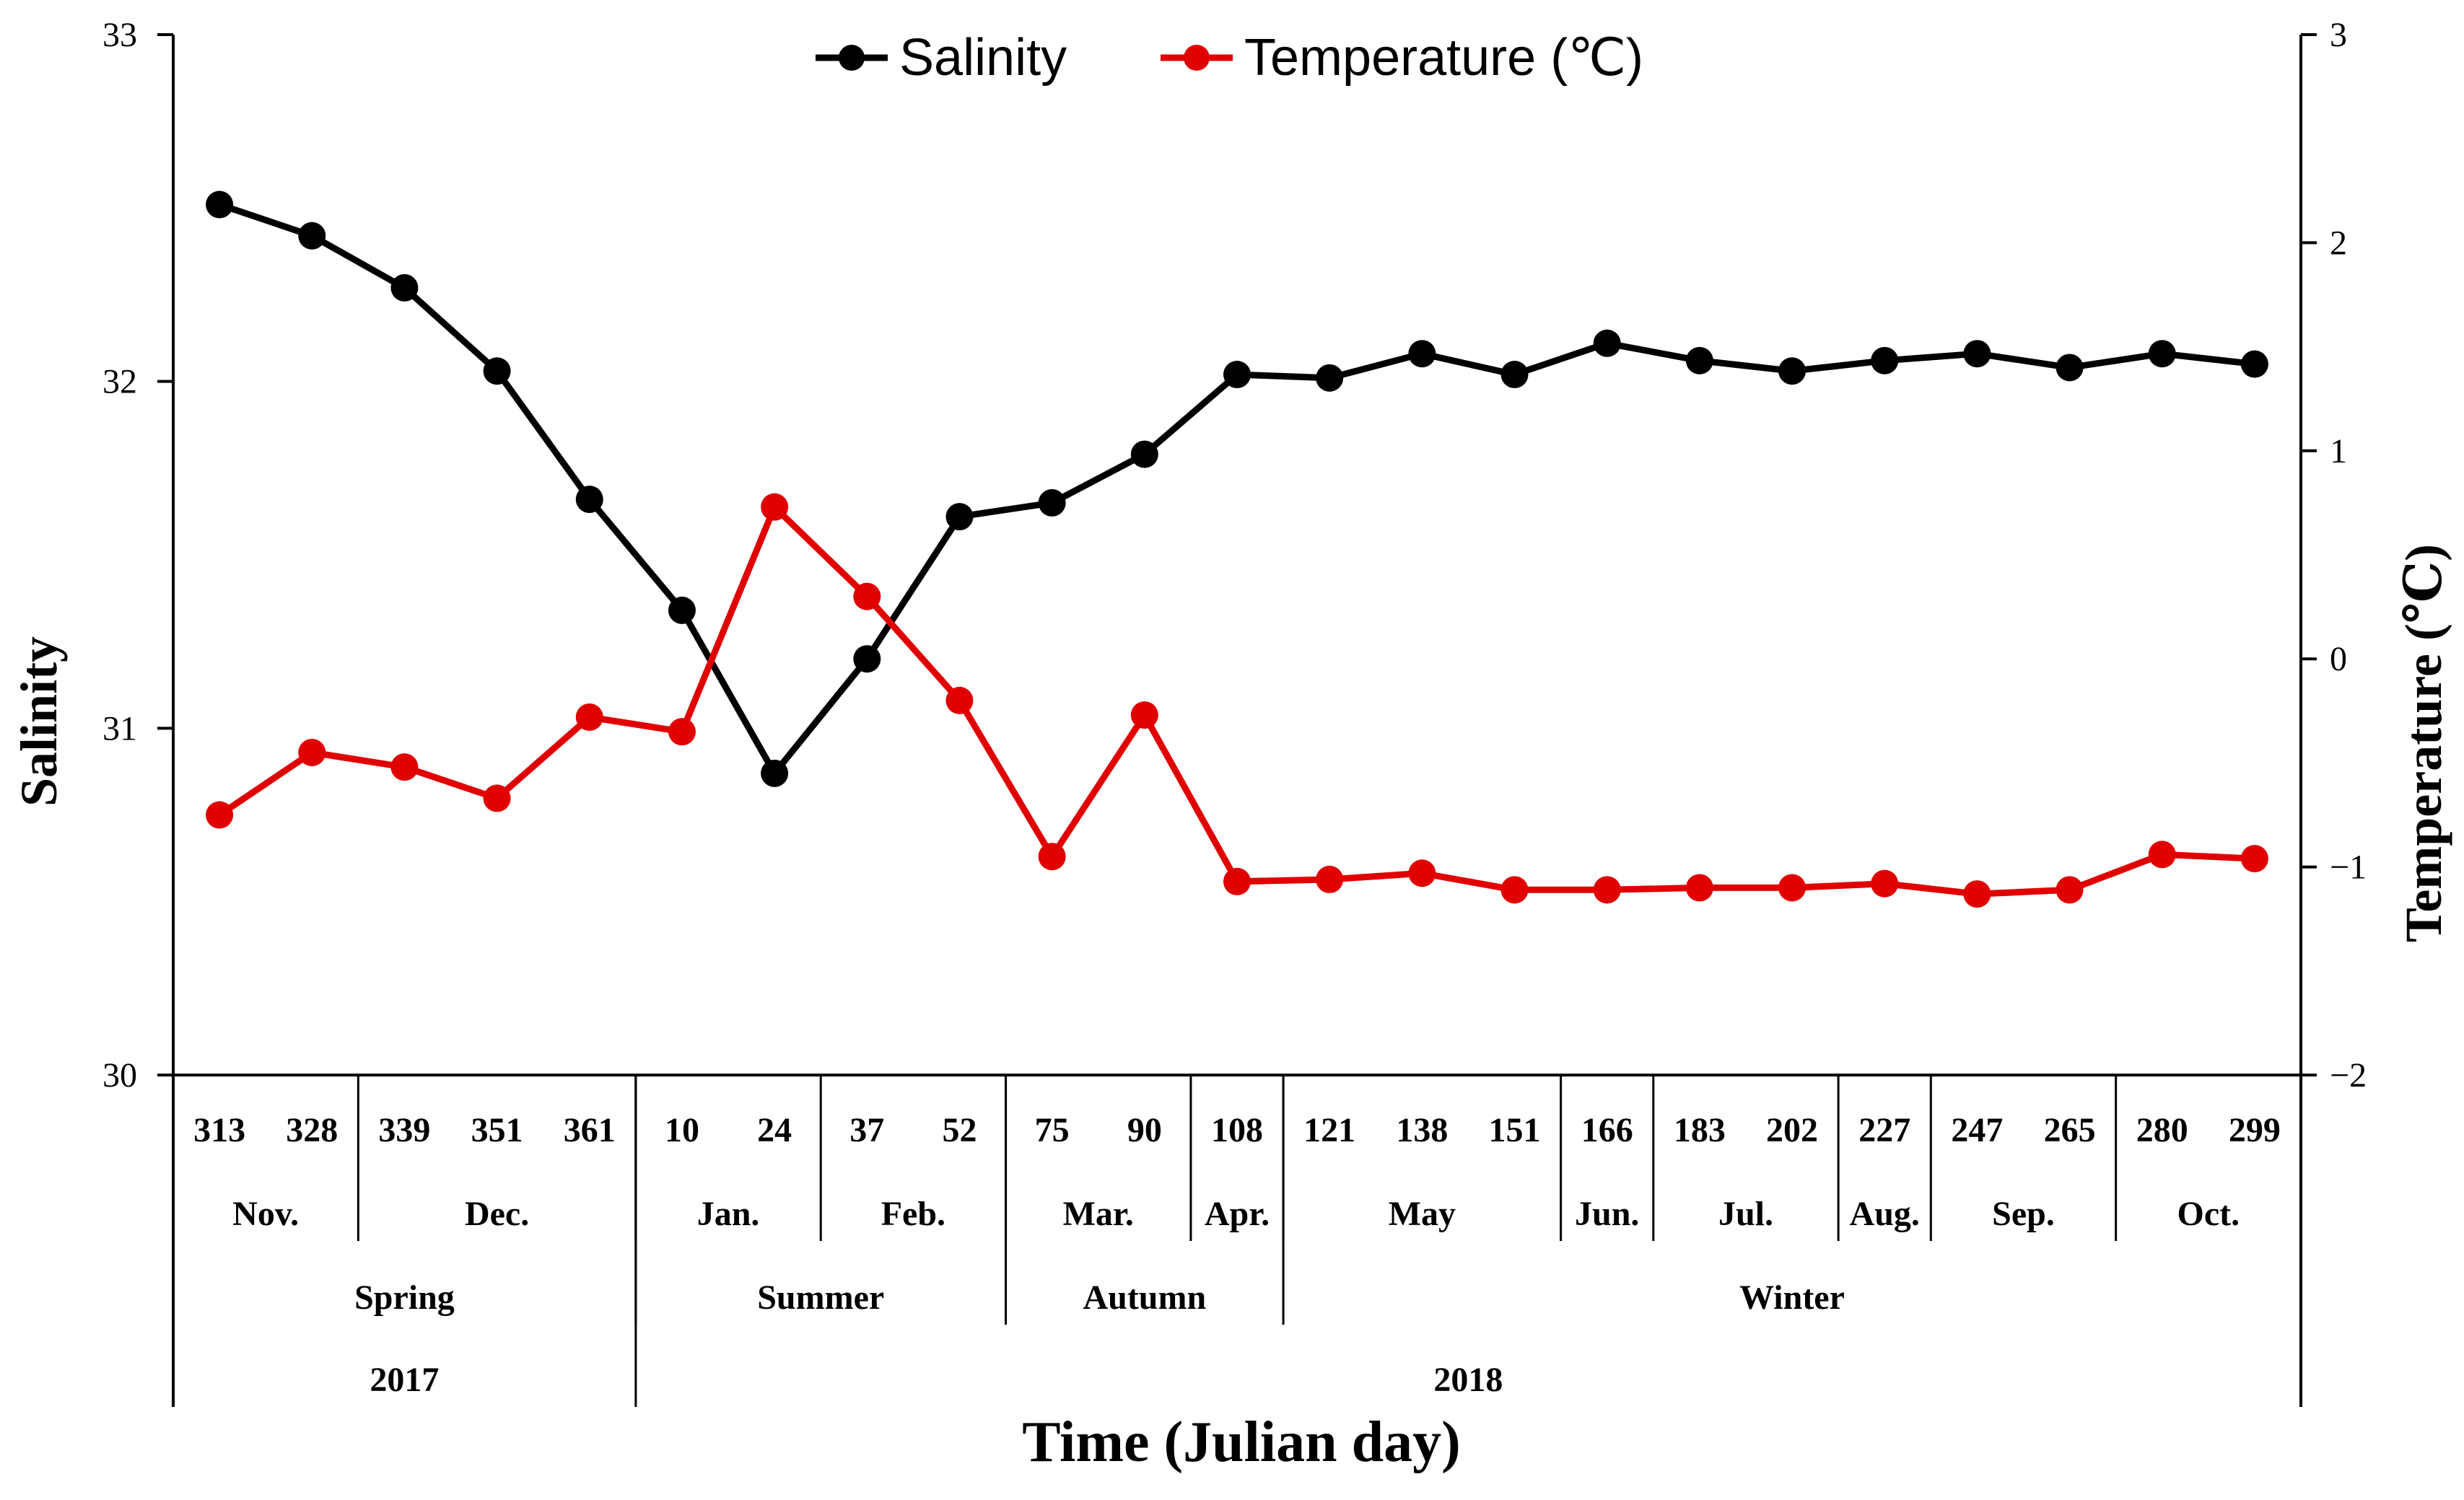 The height and width of the screenshot is (1500, 2464). What do you see at coordinates (1700, 1130) in the screenshot?
I see `x-tick-label: 183` at bounding box center [1700, 1130].